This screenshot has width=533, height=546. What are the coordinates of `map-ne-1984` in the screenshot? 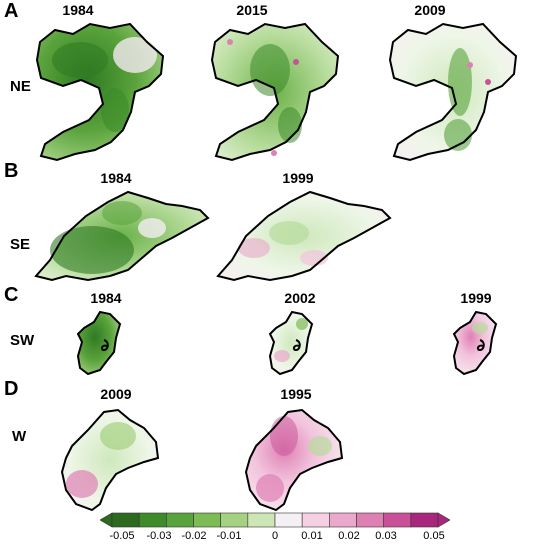 It's located at (100, 92).